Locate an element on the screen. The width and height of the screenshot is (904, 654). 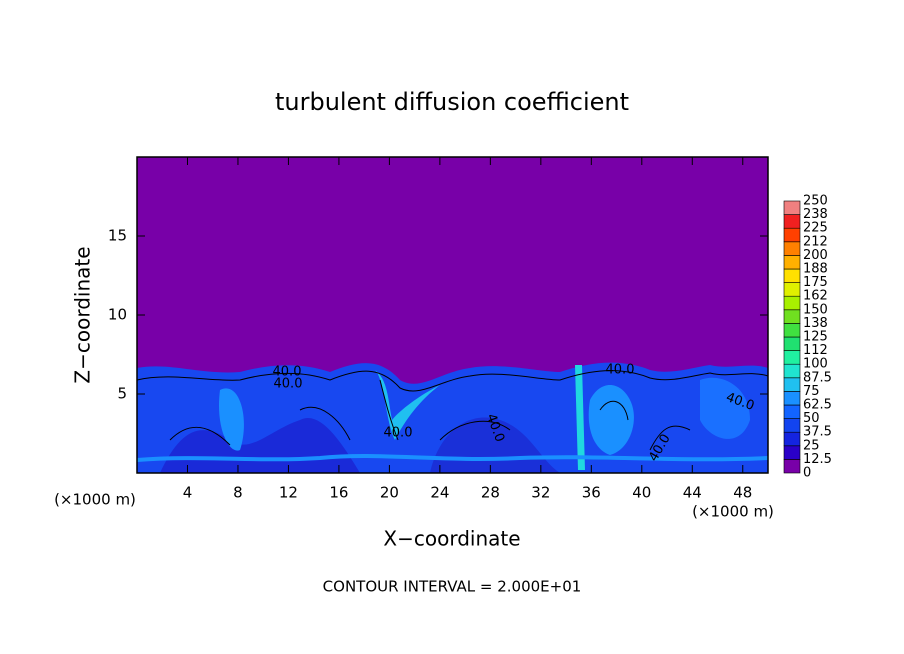
colorbar-label: 225 is located at coordinates (815, 228).